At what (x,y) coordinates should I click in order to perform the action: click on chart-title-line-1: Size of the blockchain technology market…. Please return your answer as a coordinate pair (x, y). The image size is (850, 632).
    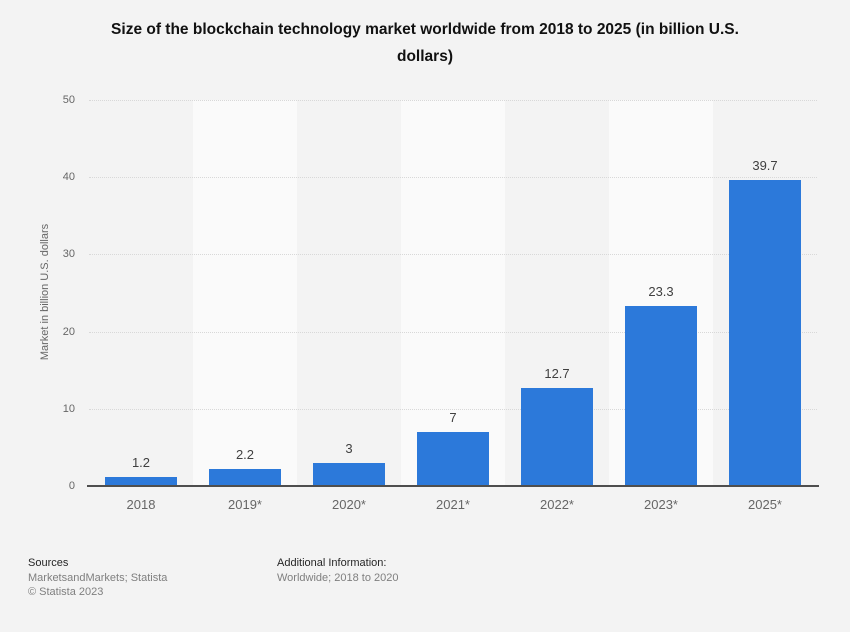
    Looking at the image, I should click on (425, 29).